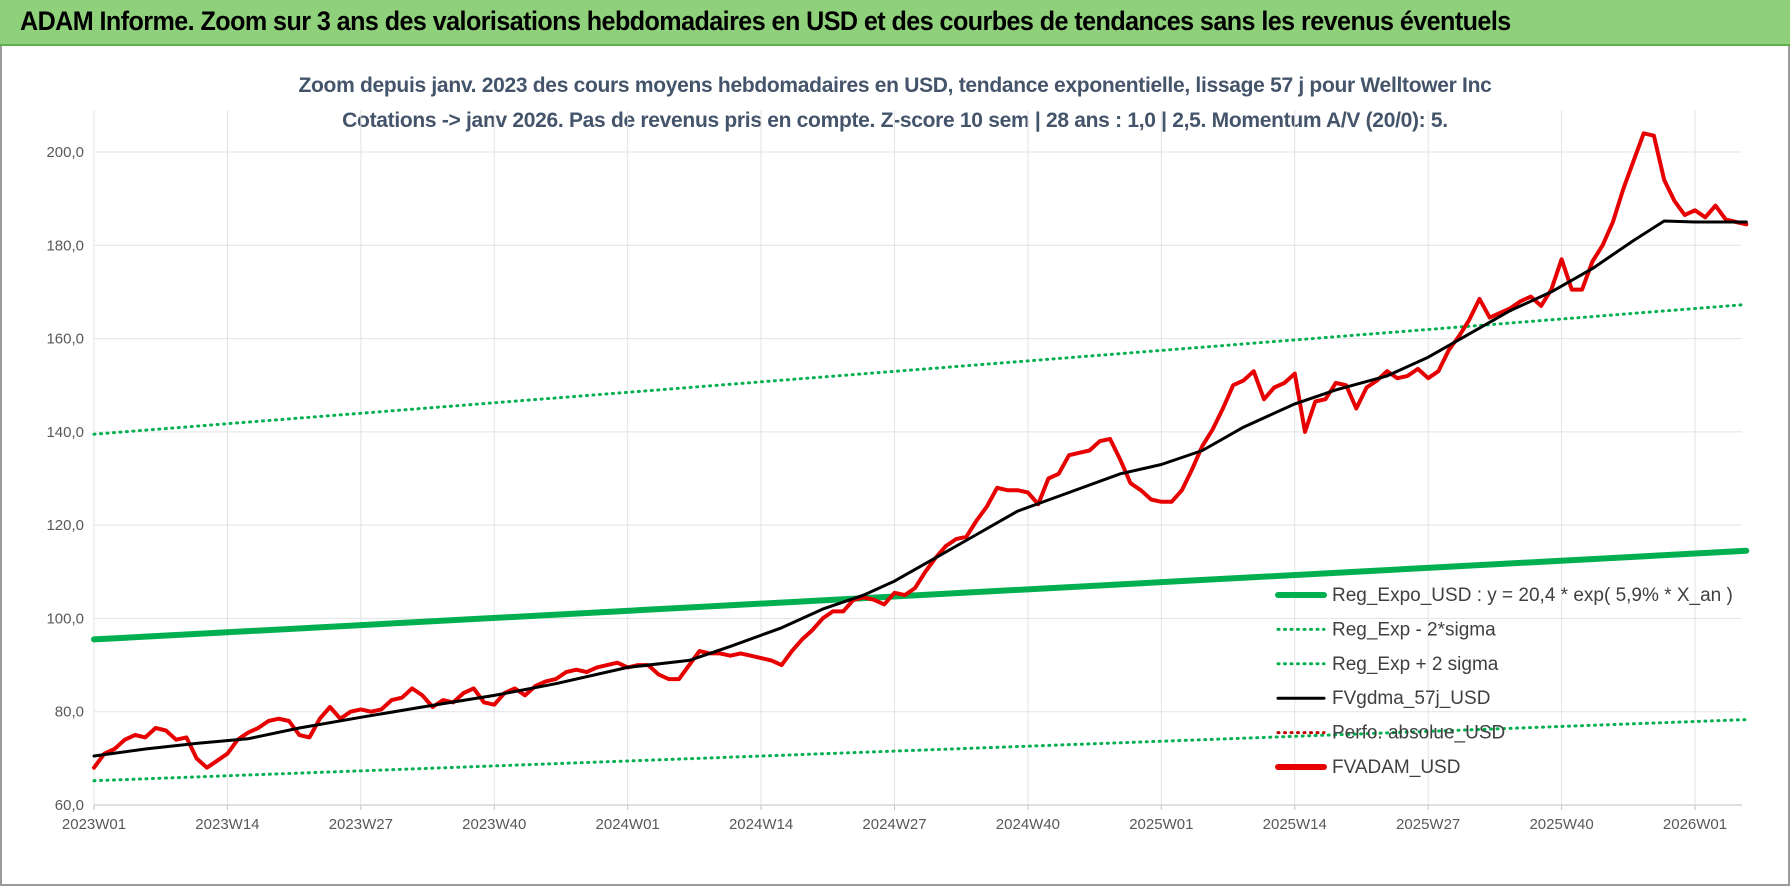 This screenshot has height=886, width=1790. Describe the element at coordinates (894, 824) in the screenshot. I see `x-tick-label: 2024W27` at that location.